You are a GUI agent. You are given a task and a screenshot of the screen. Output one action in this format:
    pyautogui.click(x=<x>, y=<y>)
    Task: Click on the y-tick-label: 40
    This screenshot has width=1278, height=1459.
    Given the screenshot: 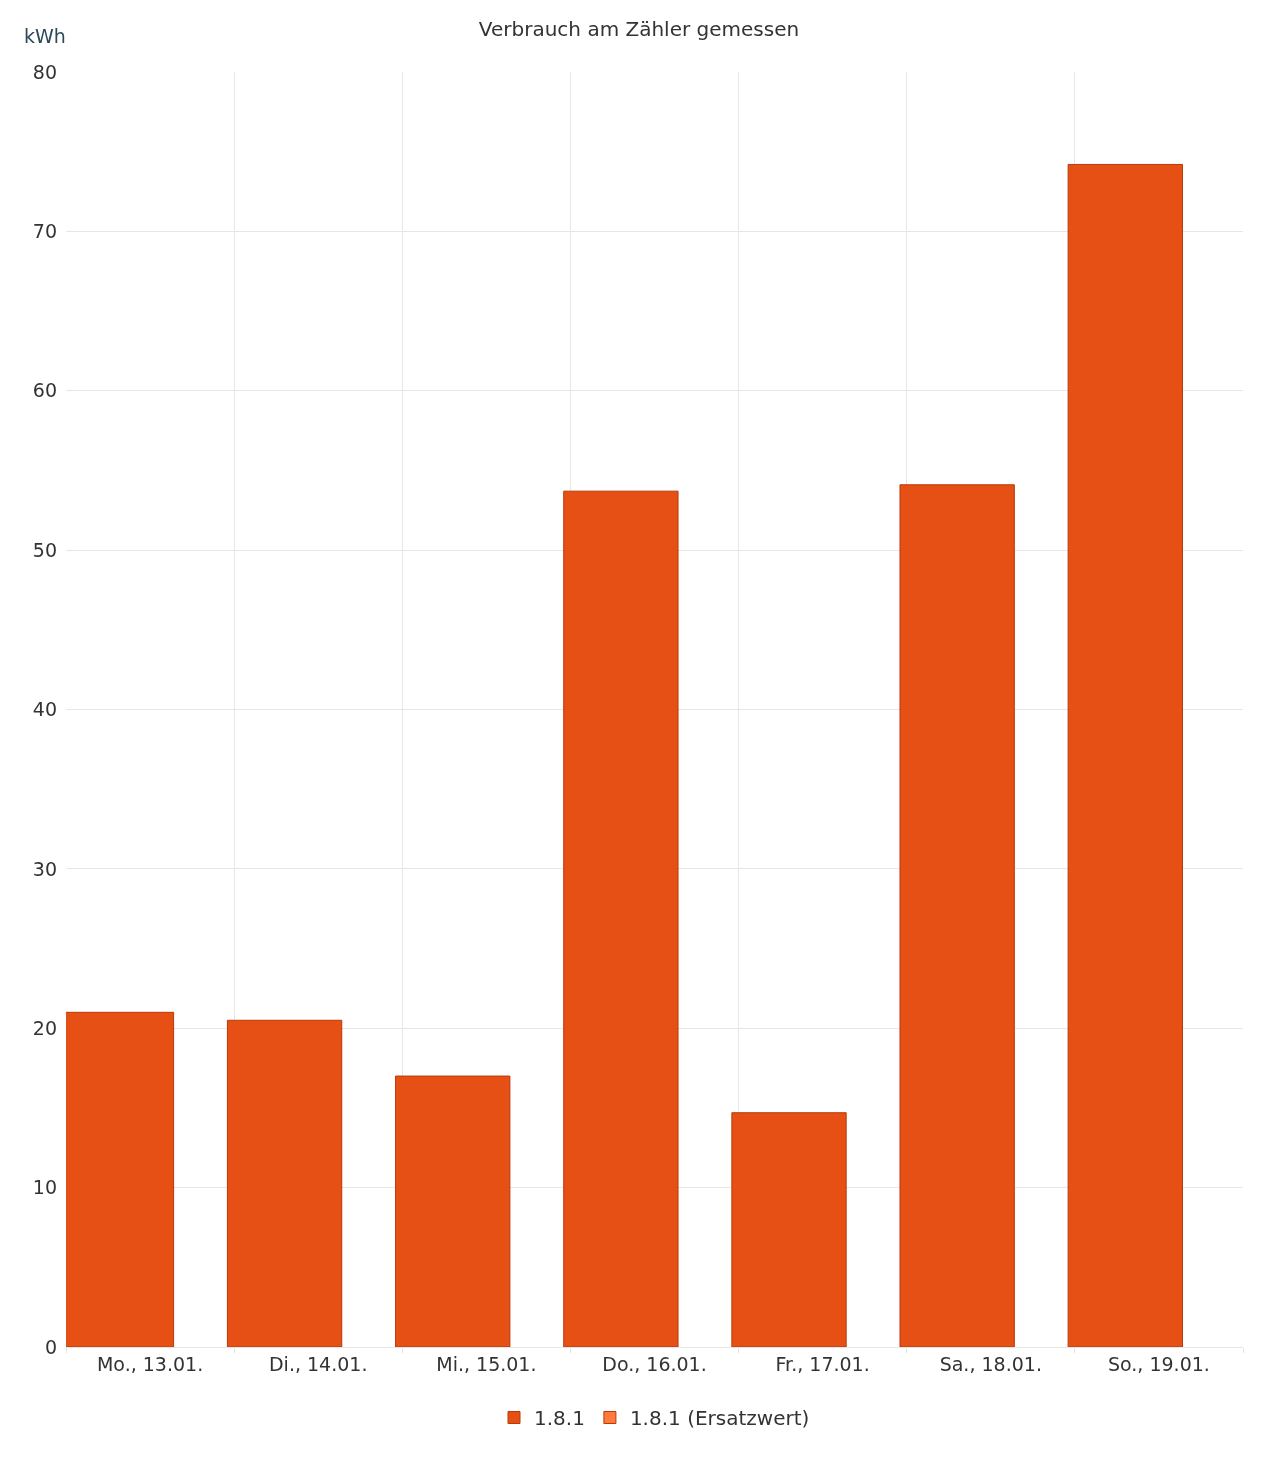 What is the action you would take?
    pyautogui.click(x=44, y=709)
    